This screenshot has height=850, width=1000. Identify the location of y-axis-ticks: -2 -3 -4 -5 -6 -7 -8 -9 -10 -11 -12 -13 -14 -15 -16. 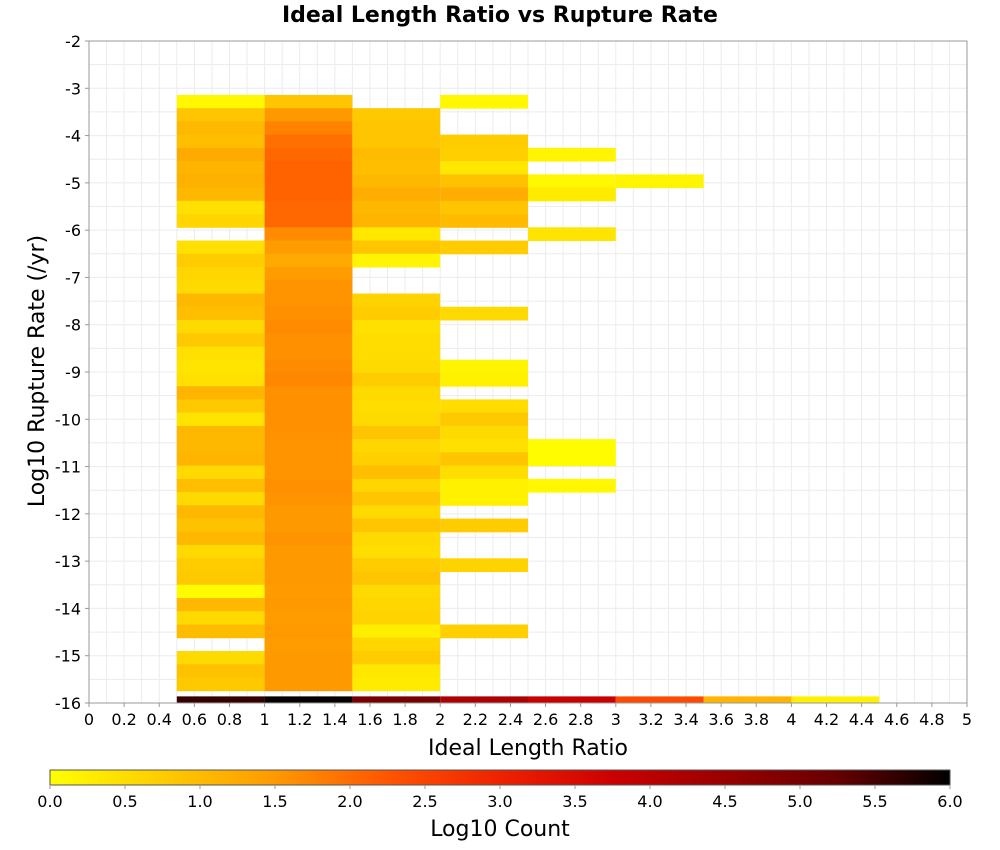
(72, 372).